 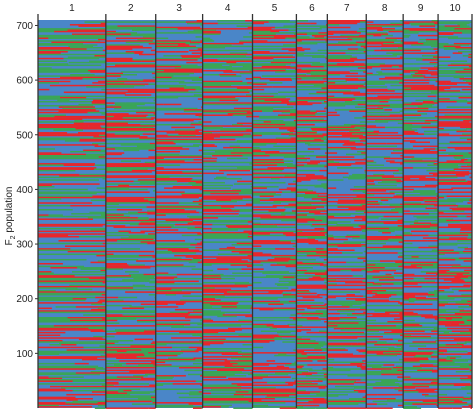 What do you see at coordinates (24, 81) in the screenshot?
I see `y-tick-label: 600` at bounding box center [24, 81].